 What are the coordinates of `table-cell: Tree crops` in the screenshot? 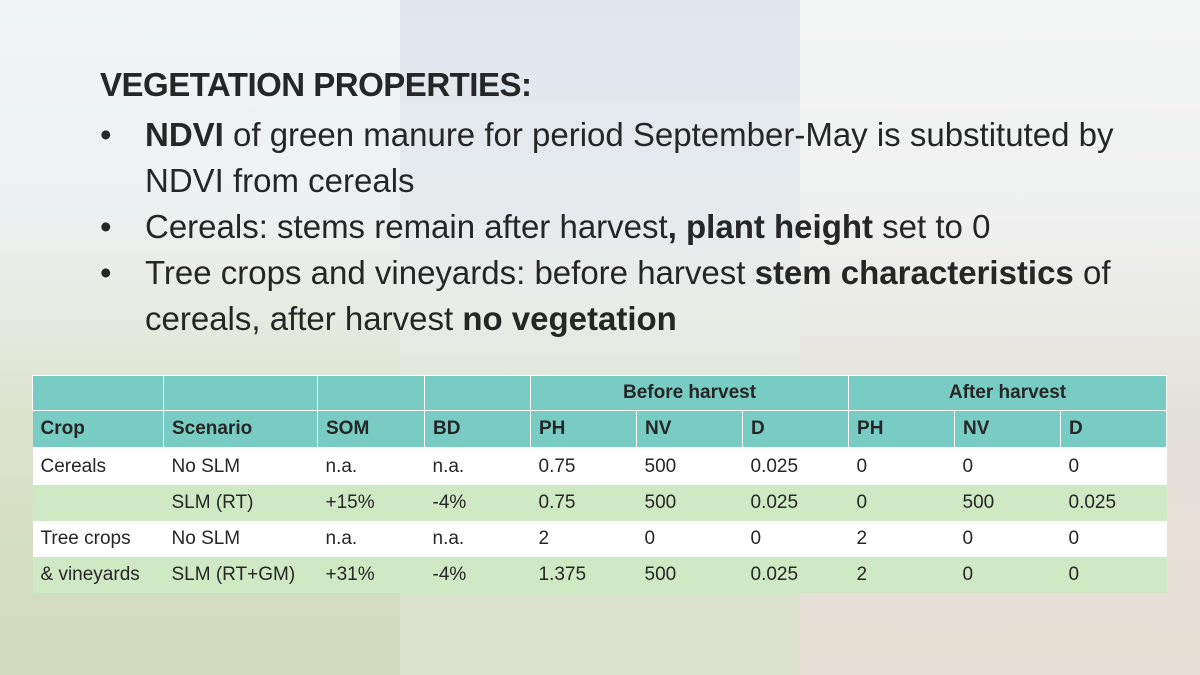 It's located at (98, 539).